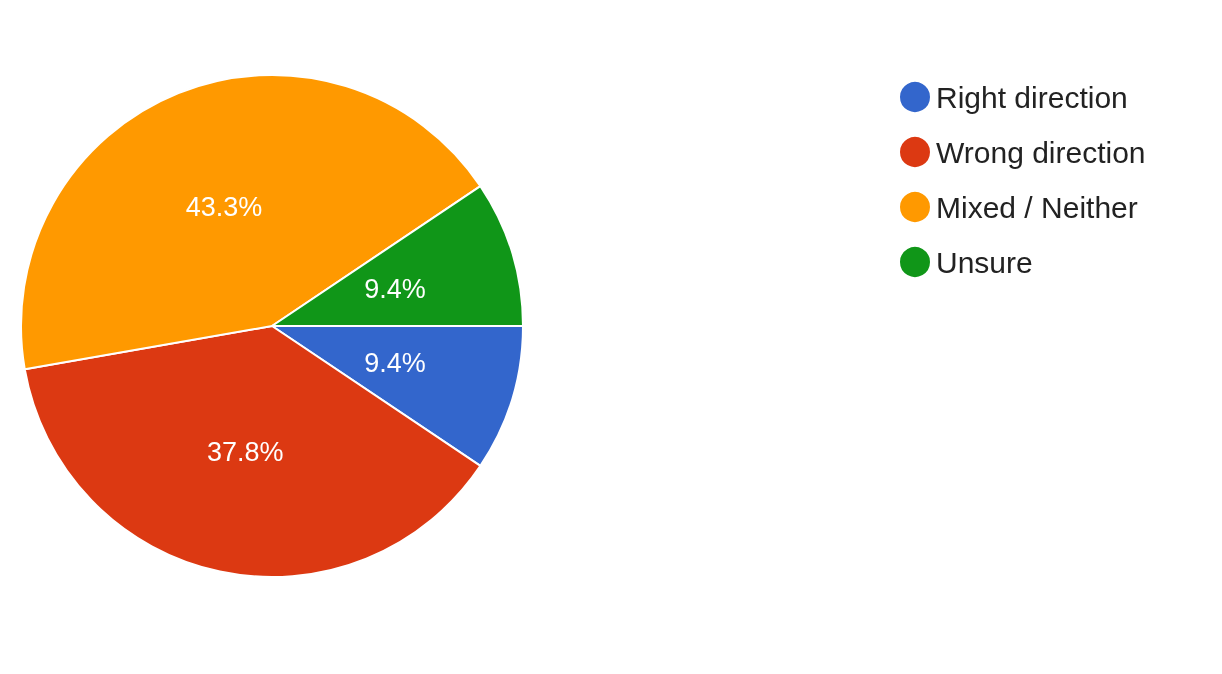  I want to click on legend-label: Unsure, so click(984, 262).